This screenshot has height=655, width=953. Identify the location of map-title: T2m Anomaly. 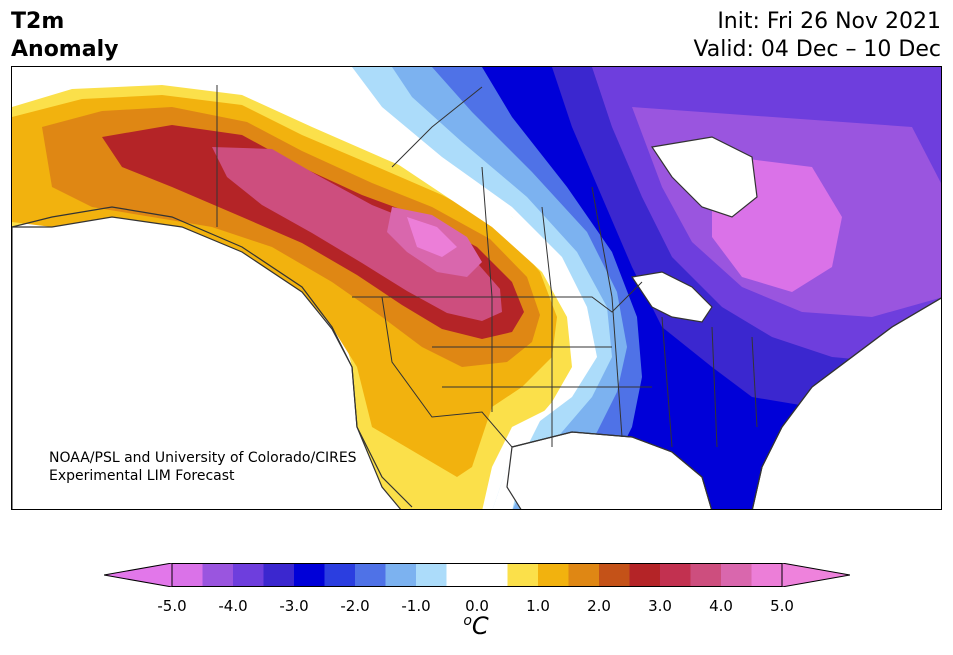
(64, 36).